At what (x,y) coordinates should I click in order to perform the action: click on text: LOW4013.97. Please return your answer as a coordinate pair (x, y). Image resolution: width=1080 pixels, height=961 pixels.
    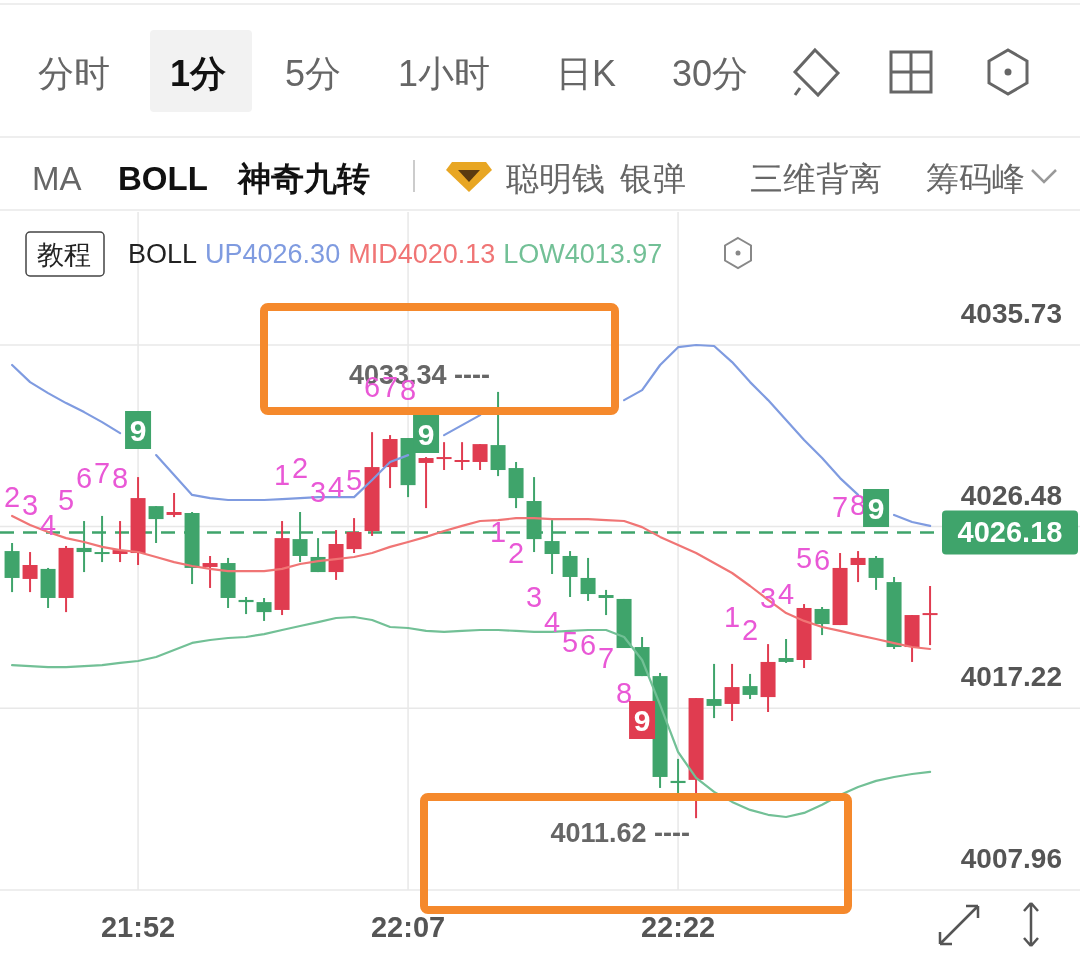
    Looking at the image, I should click on (583, 254).